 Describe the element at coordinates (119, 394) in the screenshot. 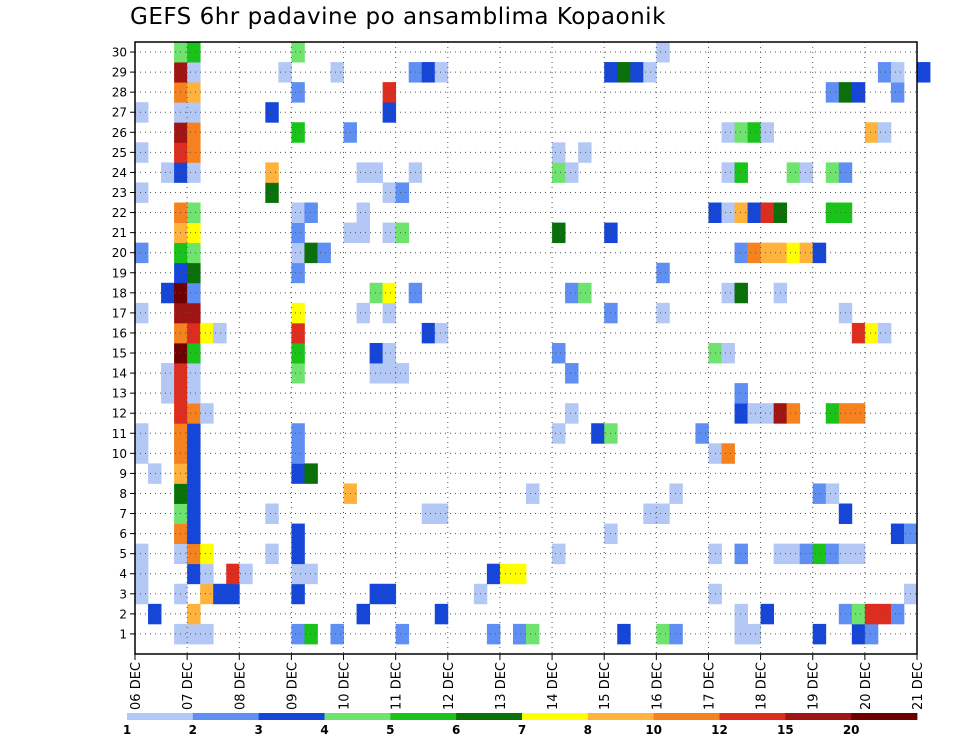

I see `y-tick-label: 13` at that location.